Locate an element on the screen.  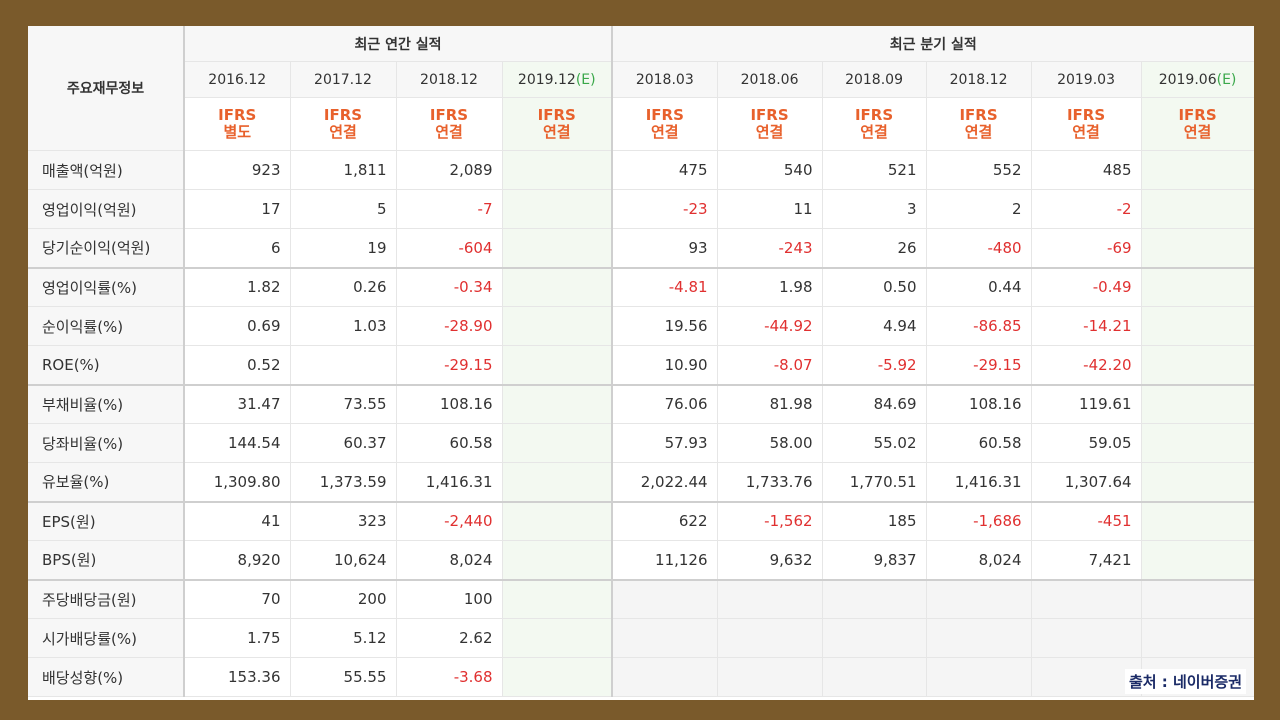
cell-value: 76.06 is located at coordinates (665, 403).